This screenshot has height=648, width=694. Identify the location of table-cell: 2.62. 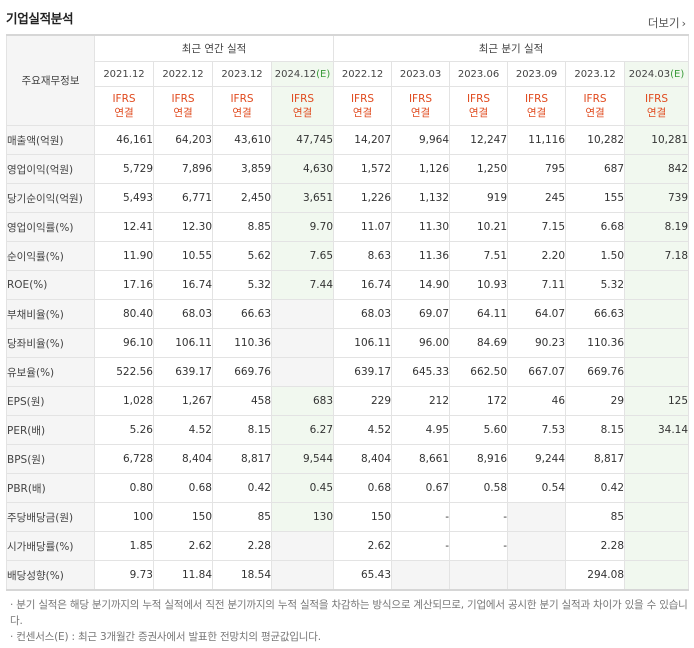
(183, 546).